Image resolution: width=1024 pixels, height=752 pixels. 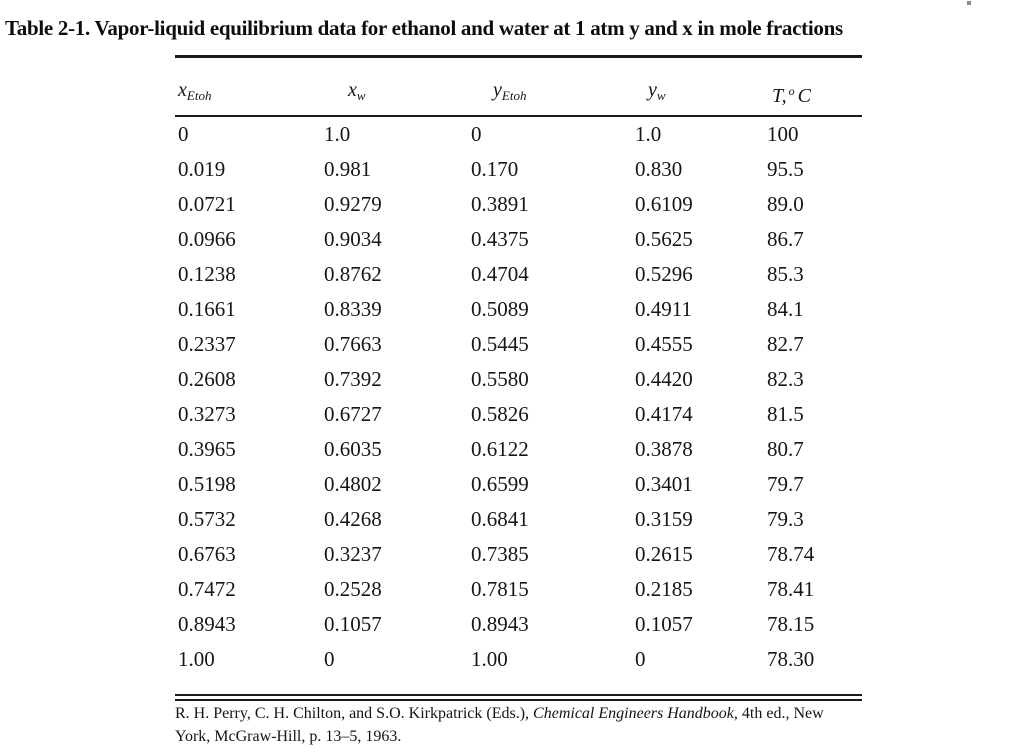 What do you see at coordinates (500, 204) in the screenshot?
I see `cell-y-etoh: 0.3891` at bounding box center [500, 204].